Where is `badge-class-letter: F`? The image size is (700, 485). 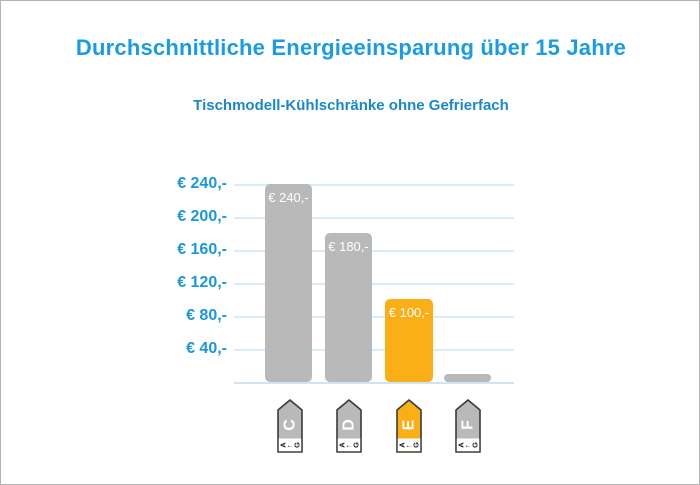 badge-class-letter: F is located at coordinates (468, 425).